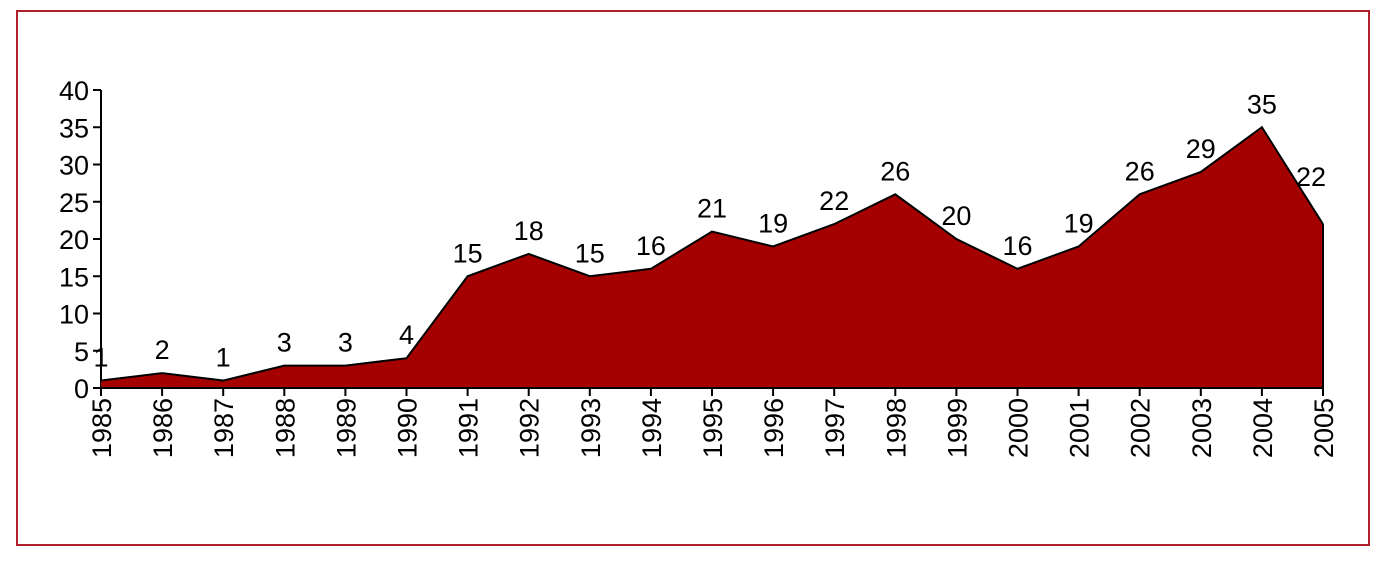 The width and height of the screenshot is (1392, 564). I want to click on x-tick-label: 1987, so click(224, 428).